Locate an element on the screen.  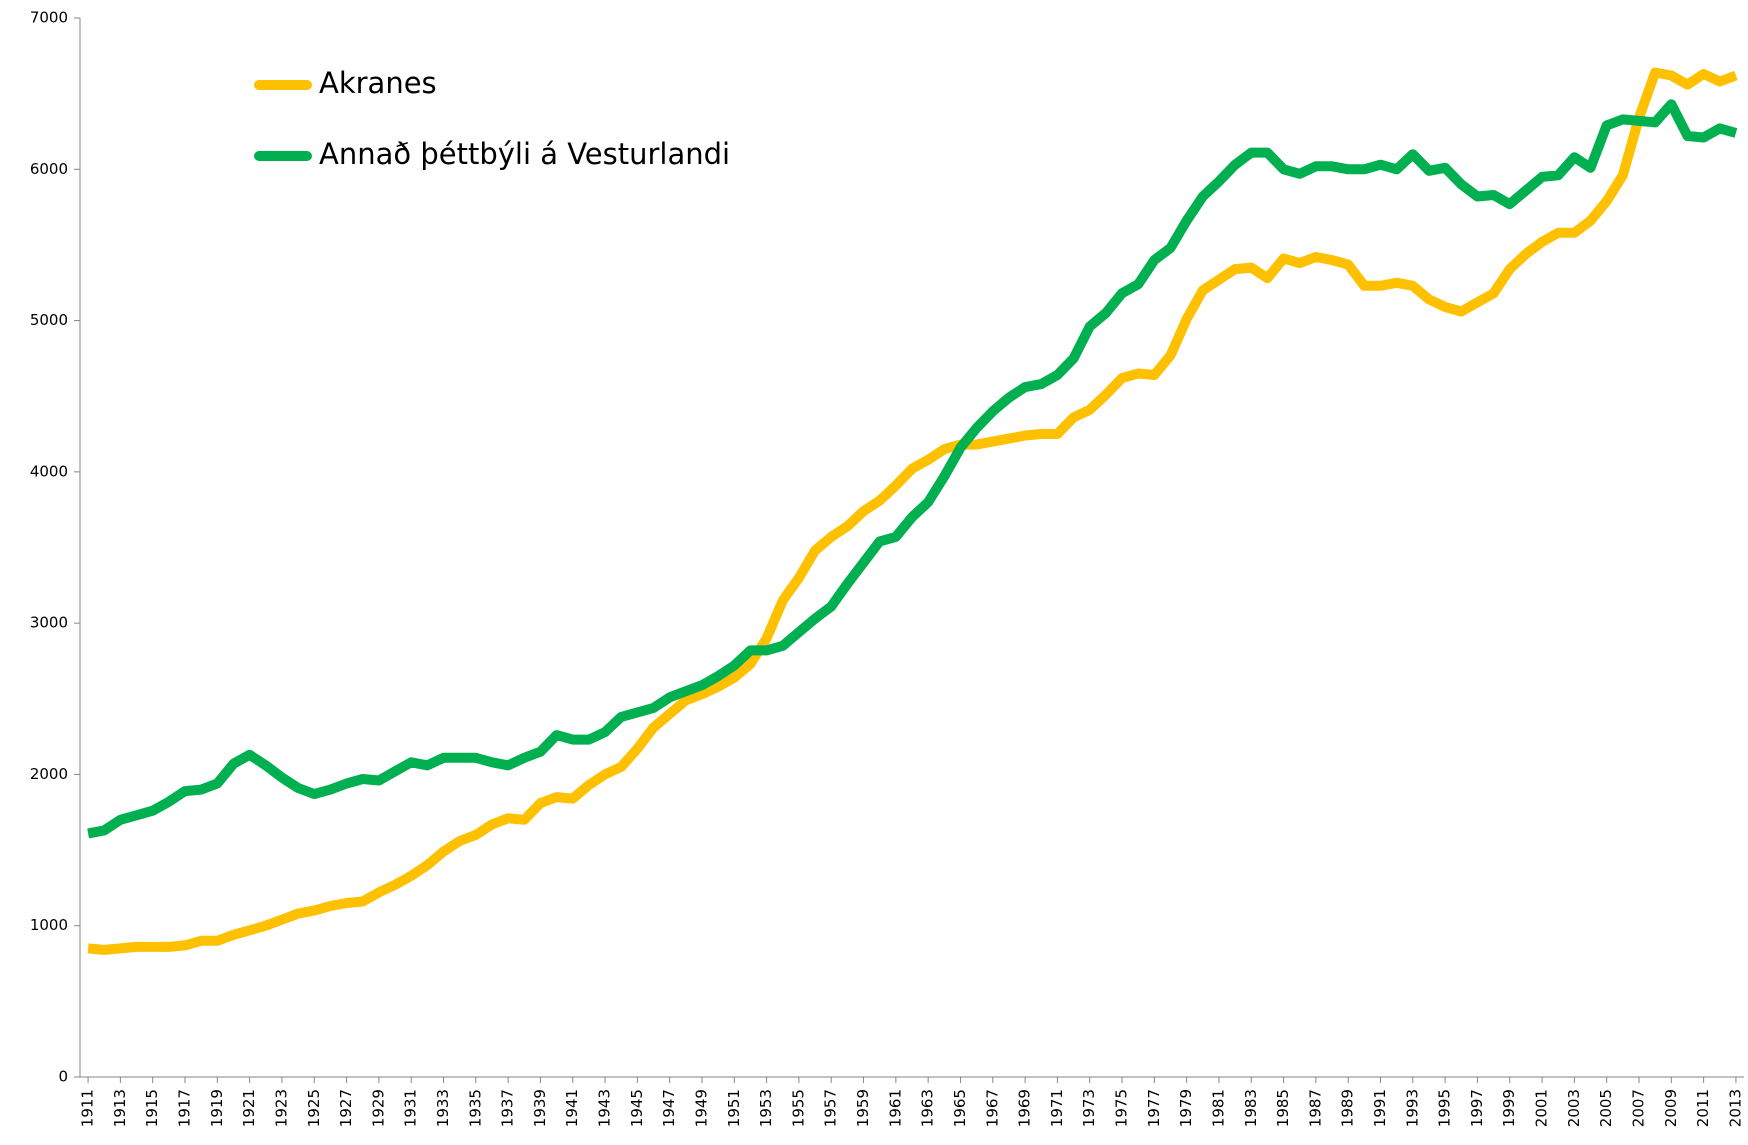
y-tick-label: 7000 is located at coordinates (49, 18).